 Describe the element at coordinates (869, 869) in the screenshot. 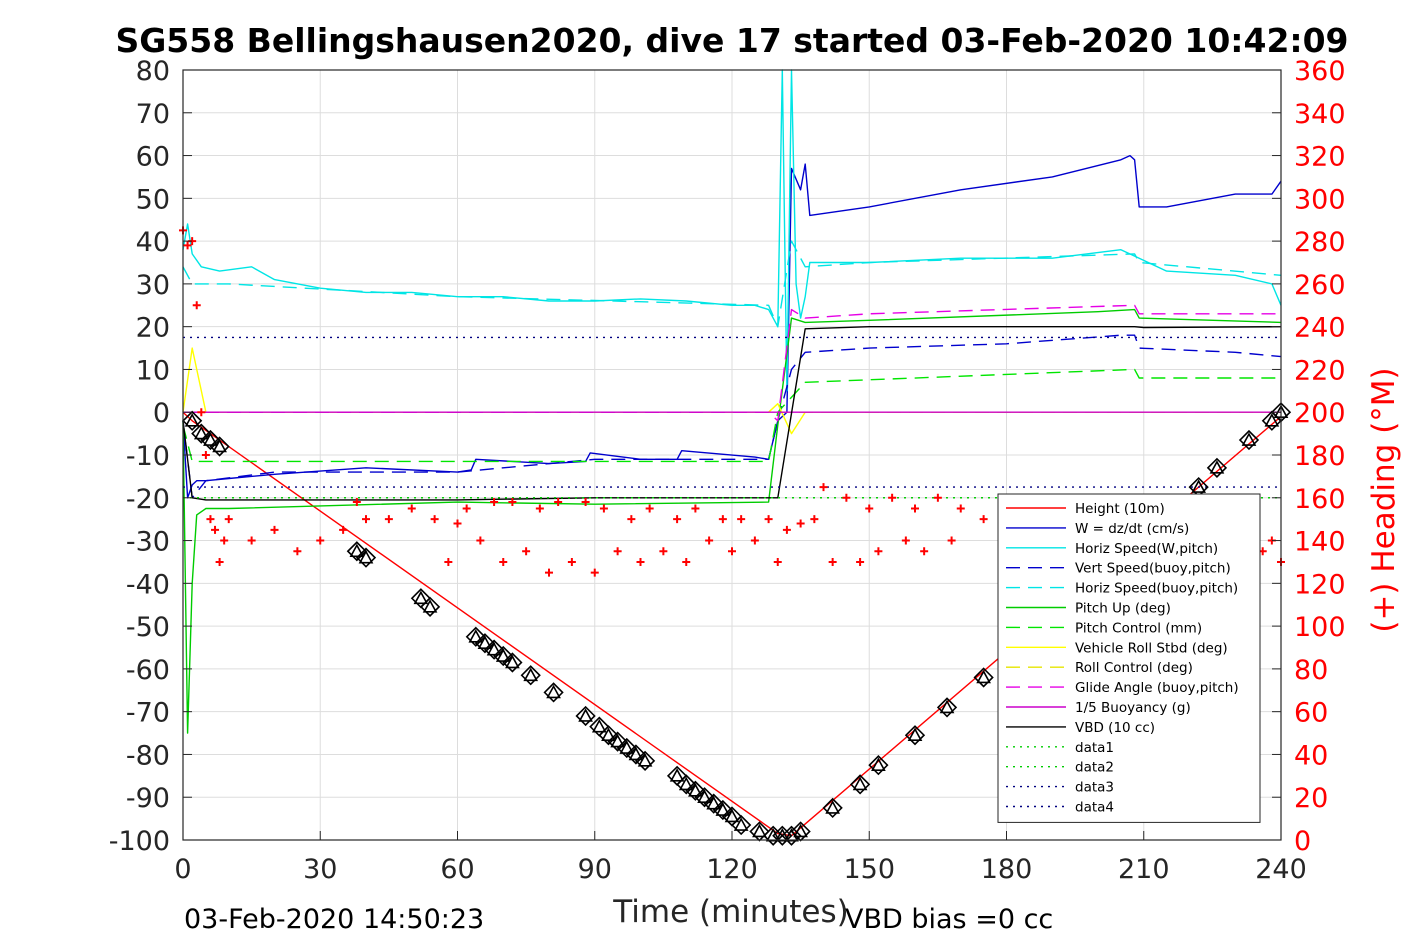

I see `x-tick-label: 150` at that location.